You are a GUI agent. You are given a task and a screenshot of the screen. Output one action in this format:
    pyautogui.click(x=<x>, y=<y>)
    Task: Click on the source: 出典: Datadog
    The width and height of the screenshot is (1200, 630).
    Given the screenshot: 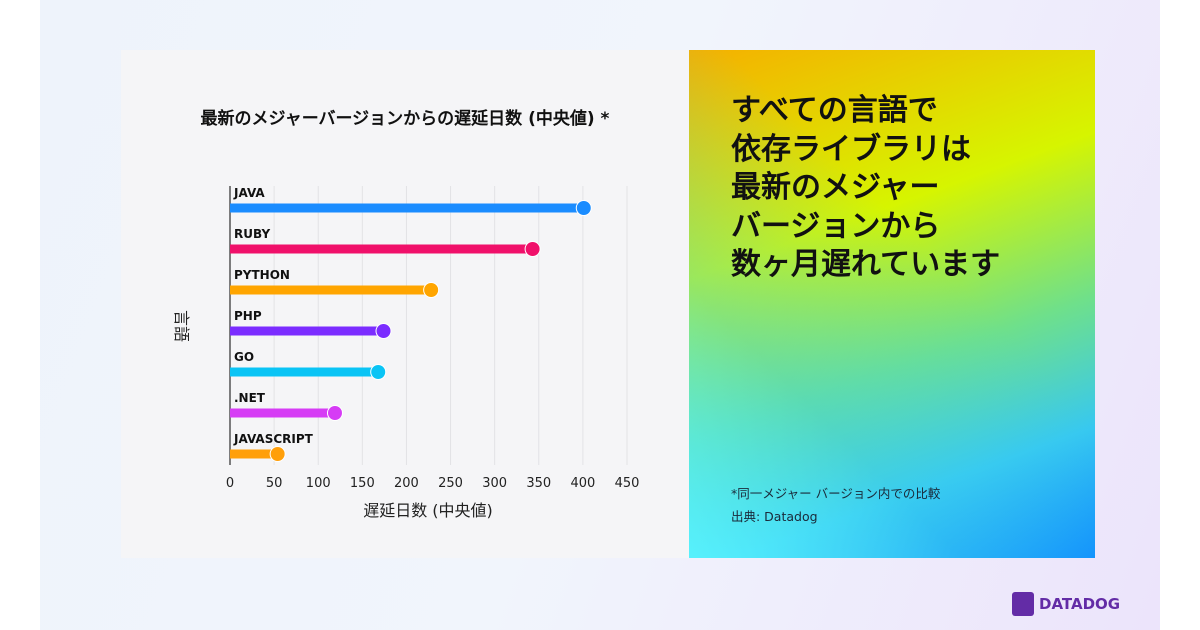 What is the action you would take?
    pyautogui.click(x=774, y=516)
    